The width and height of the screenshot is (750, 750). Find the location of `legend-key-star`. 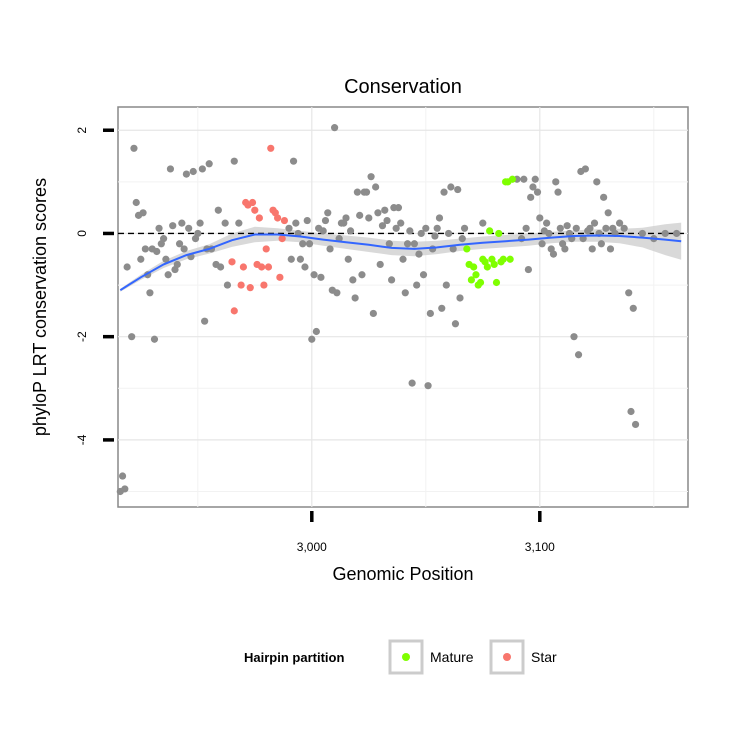

legend-key-star is located at coordinates (507, 657).